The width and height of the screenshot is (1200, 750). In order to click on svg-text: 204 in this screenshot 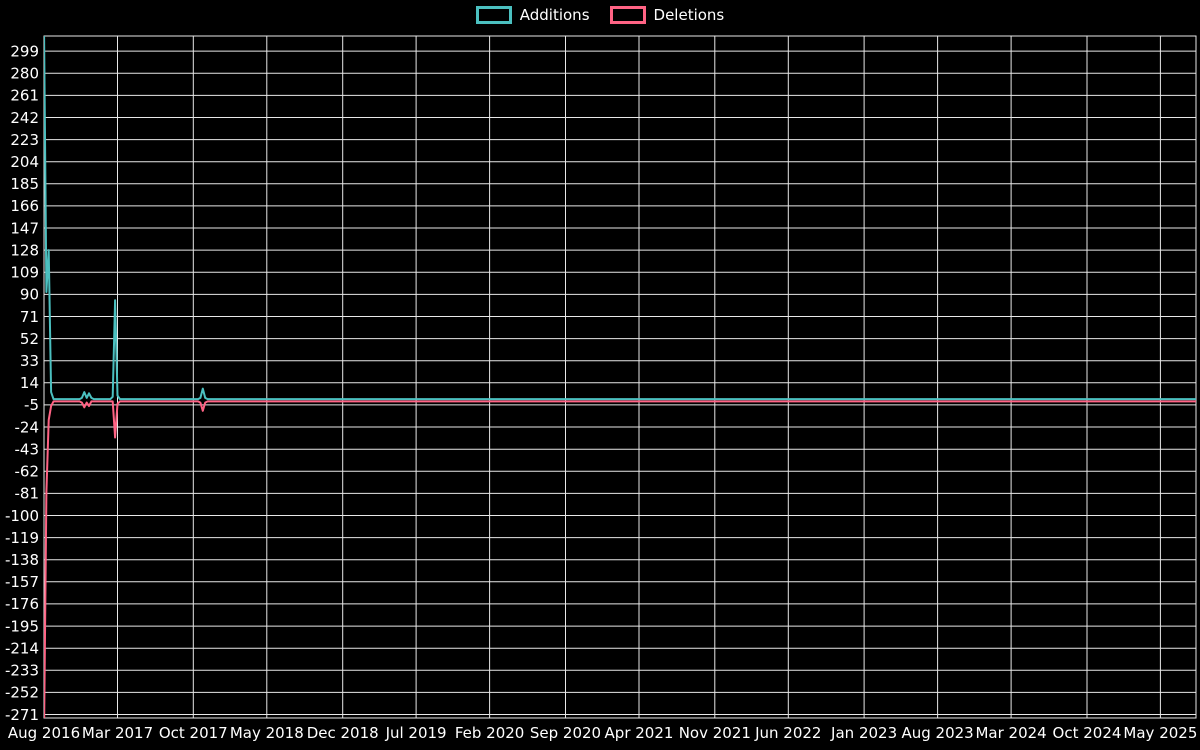, I will do `click(24, 162)`.